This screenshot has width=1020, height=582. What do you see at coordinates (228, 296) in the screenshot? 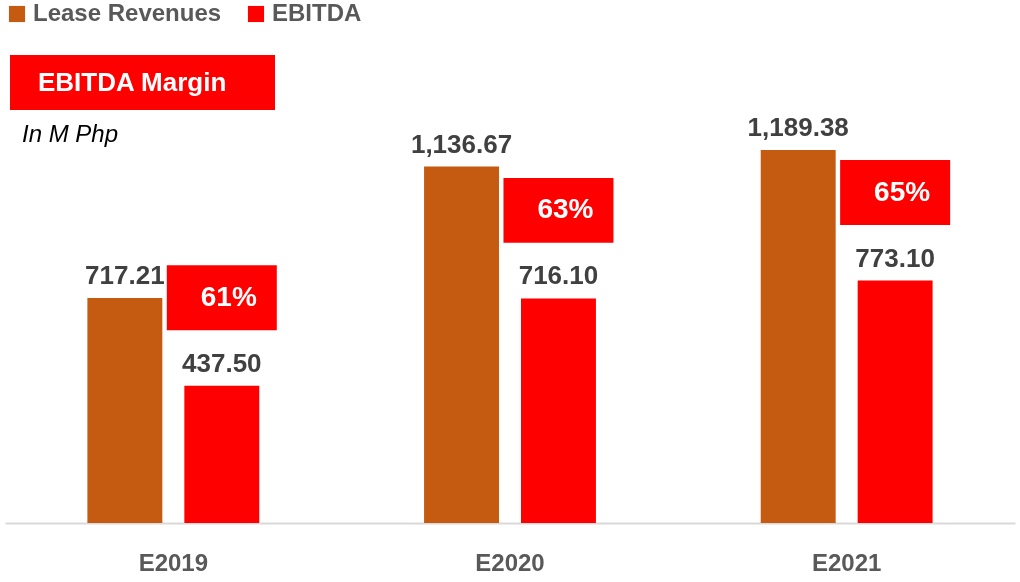
I see `annotation: 61%` at bounding box center [228, 296].